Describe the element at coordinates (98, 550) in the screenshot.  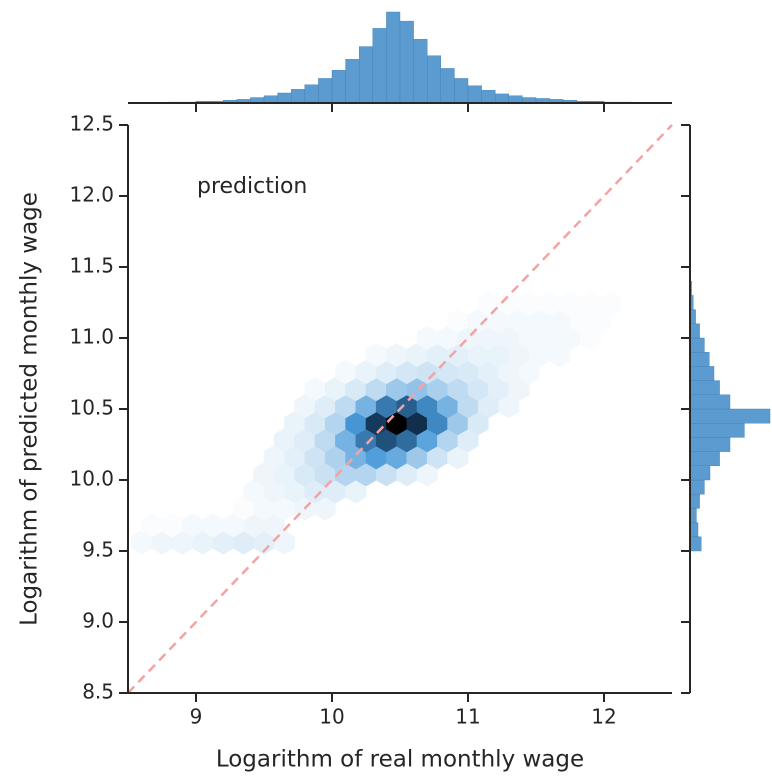
I see `y-tick-label: 9.5` at that location.